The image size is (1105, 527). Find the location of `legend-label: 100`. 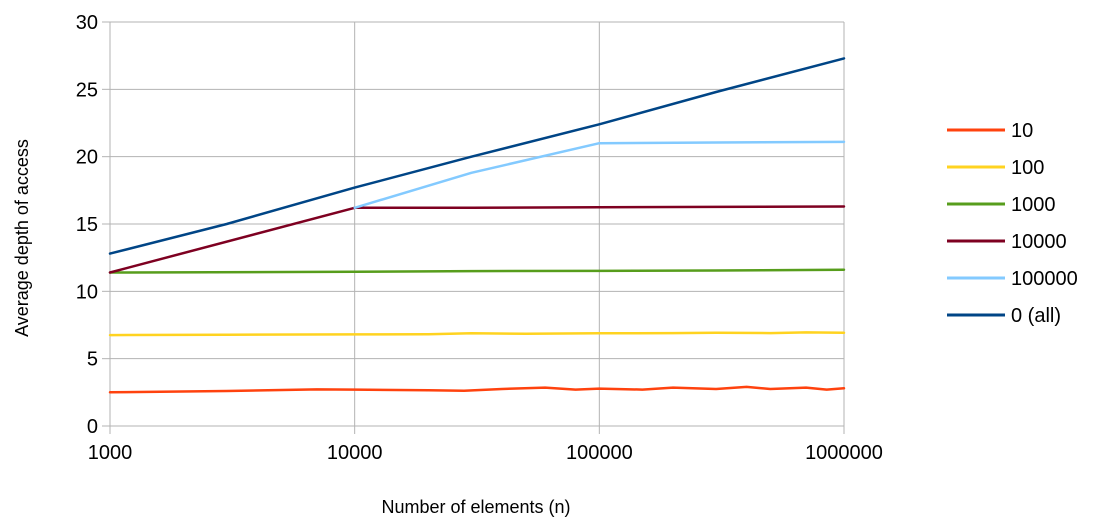

legend-label: 100 is located at coordinates (1027, 168).